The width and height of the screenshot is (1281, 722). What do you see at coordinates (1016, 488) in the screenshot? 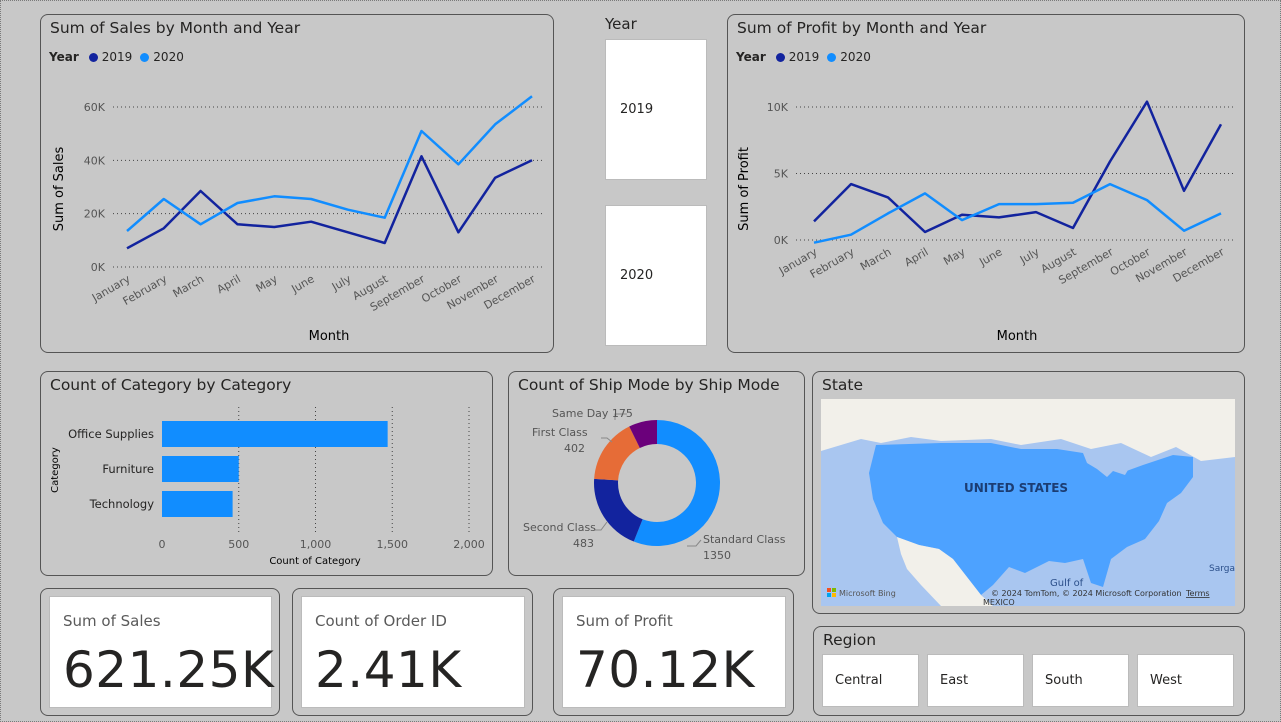
I see `map-country-label: UNITED STATES` at bounding box center [1016, 488].